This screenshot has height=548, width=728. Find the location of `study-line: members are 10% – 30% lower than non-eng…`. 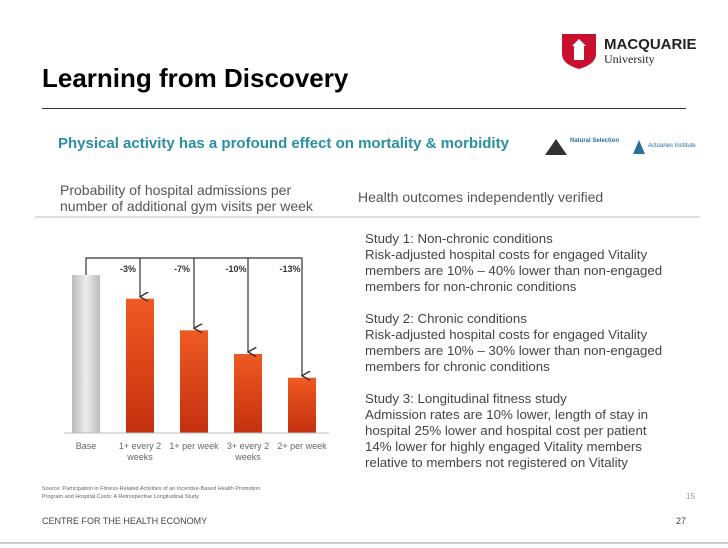

study-line: members are 10% – 30% lower than non-eng… is located at coordinates (514, 350).